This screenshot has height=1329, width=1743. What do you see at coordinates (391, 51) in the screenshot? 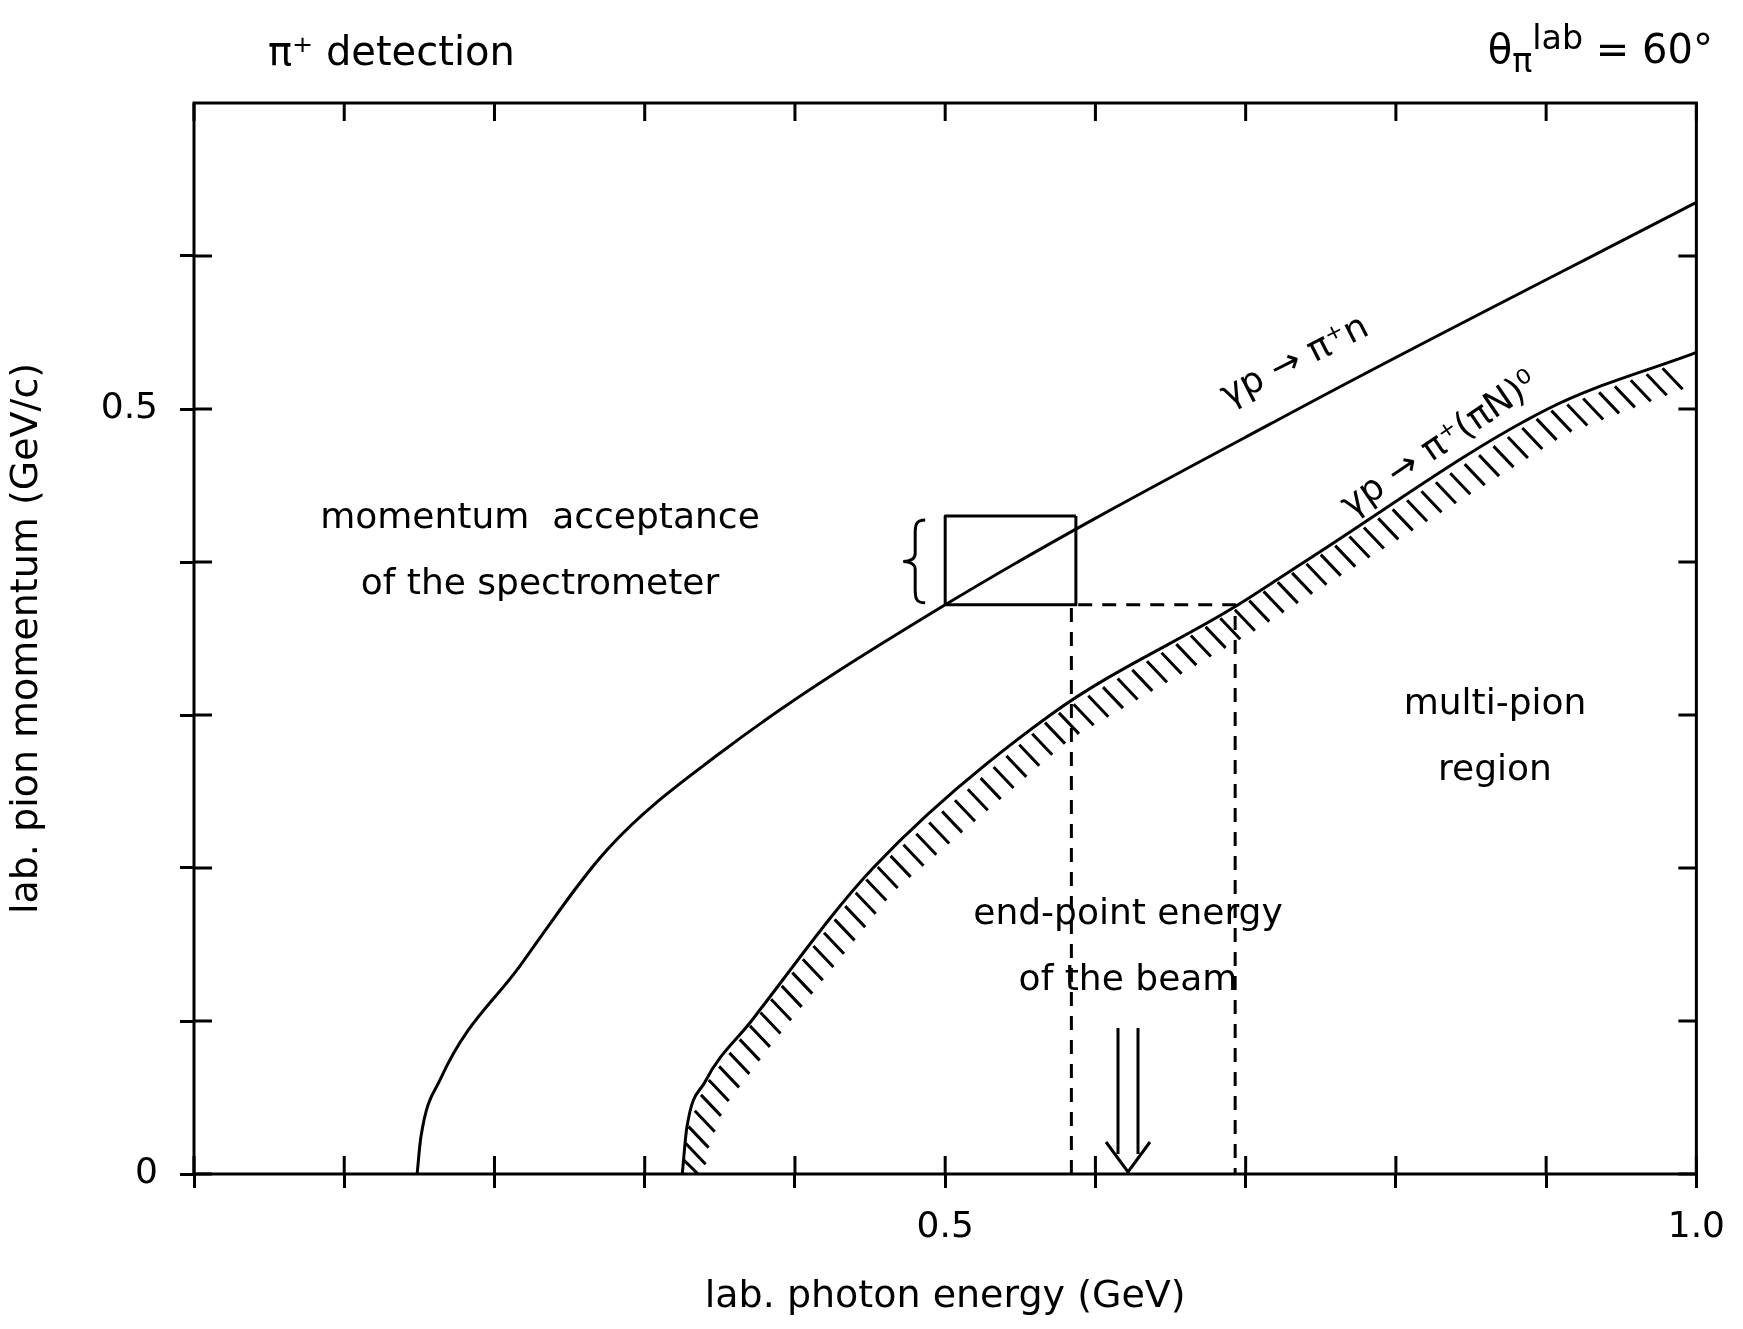
I see `chart-title: π⁺ detection` at bounding box center [391, 51].